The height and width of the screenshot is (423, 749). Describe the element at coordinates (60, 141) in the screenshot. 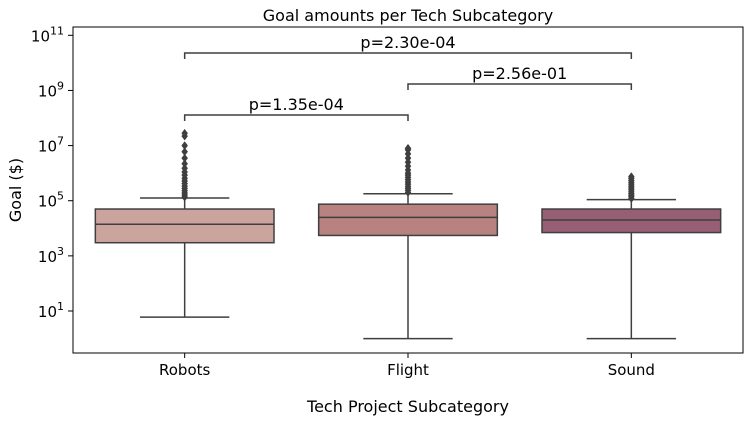

I see `y-tick-exponent: 7` at that location.